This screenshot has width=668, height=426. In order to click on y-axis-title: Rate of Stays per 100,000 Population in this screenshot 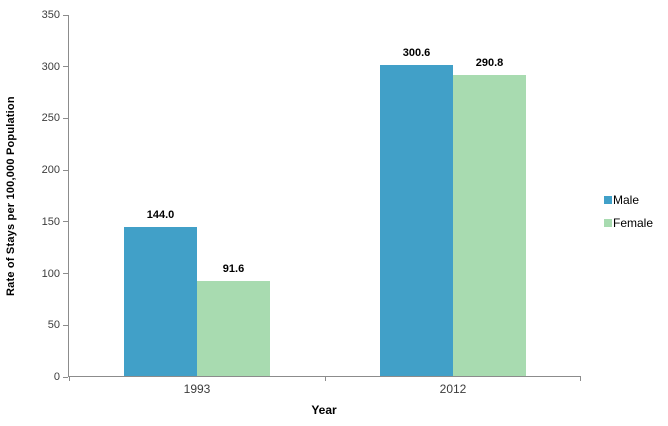, I will do `click(11, 196)`.